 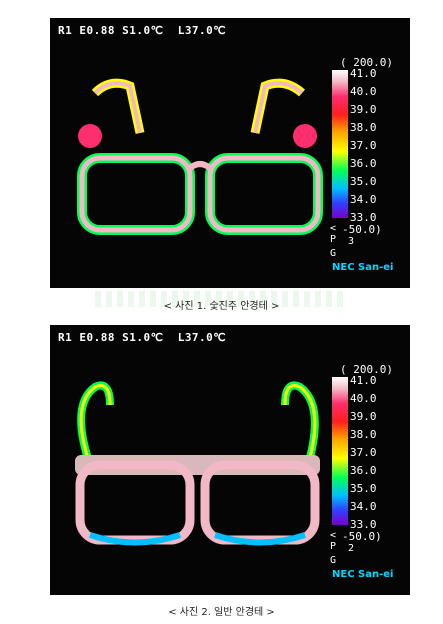 What do you see at coordinates (220, 299) in the screenshot?
I see `watermark` at bounding box center [220, 299].